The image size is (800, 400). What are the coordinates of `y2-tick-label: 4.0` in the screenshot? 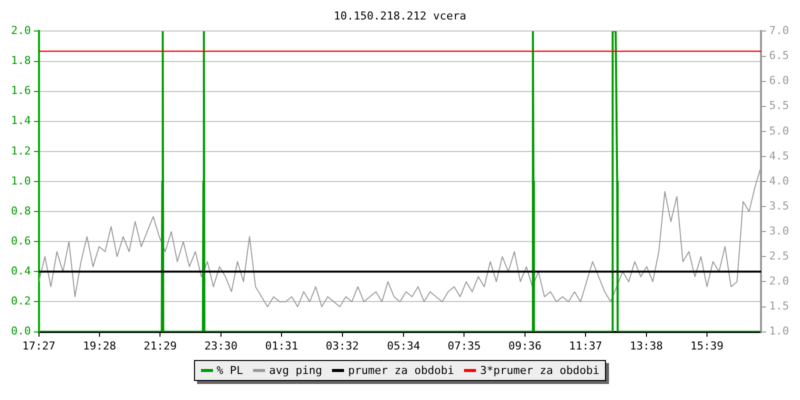 It's located at (779, 181).